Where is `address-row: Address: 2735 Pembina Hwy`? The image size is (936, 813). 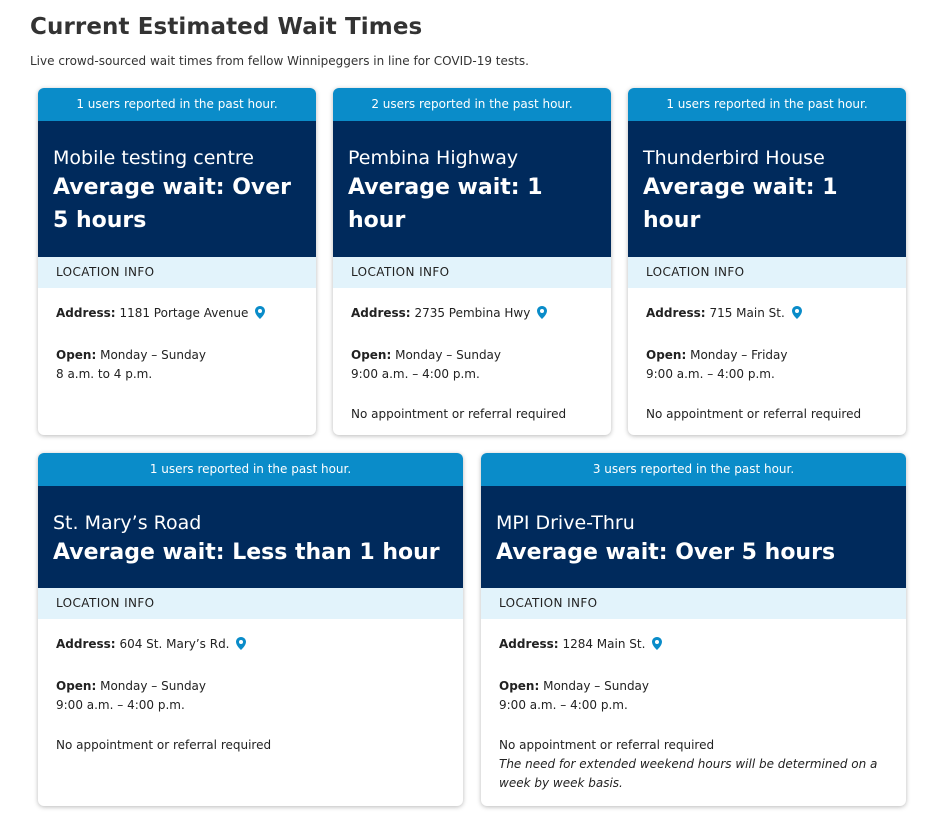
address-row: Address: 2735 Pembina Hwy is located at coordinates (472, 314).